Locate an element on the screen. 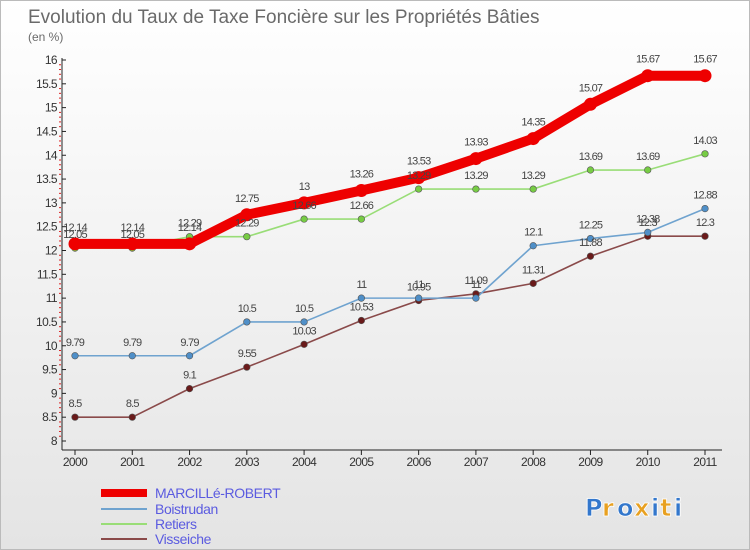  data-label-3: 10.03 is located at coordinates (304, 331).